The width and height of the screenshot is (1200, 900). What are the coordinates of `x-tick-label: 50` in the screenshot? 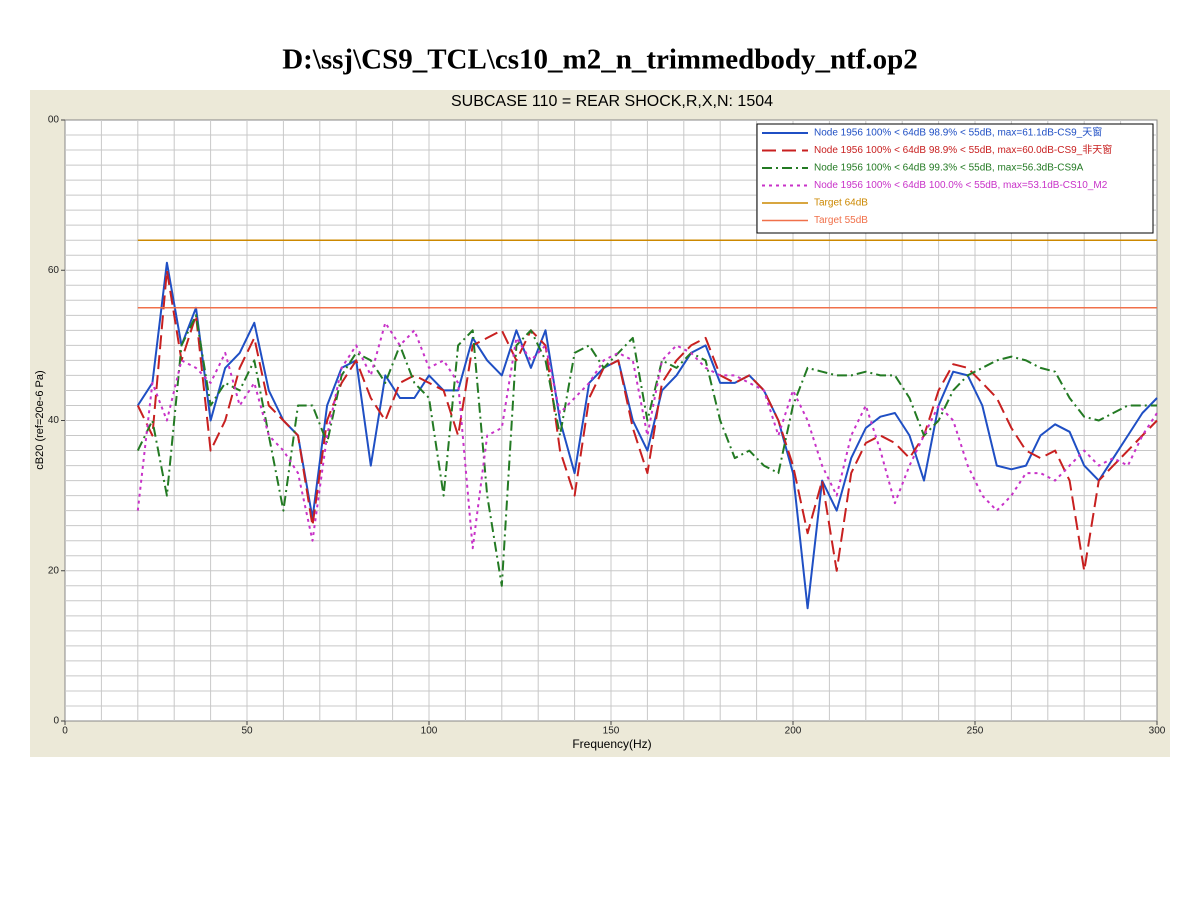 It's located at (247, 731).